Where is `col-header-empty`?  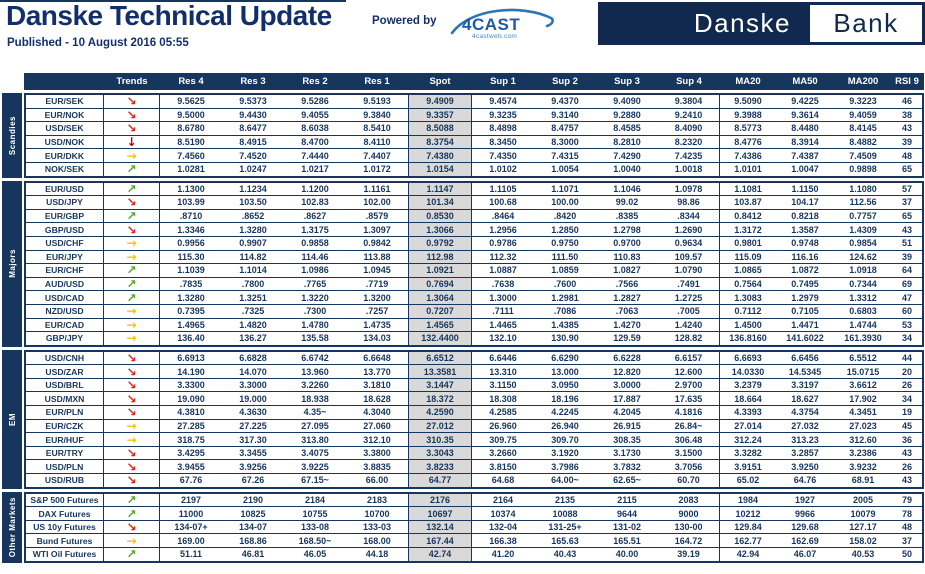
col-header-empty is located at coordinates (65, 81).